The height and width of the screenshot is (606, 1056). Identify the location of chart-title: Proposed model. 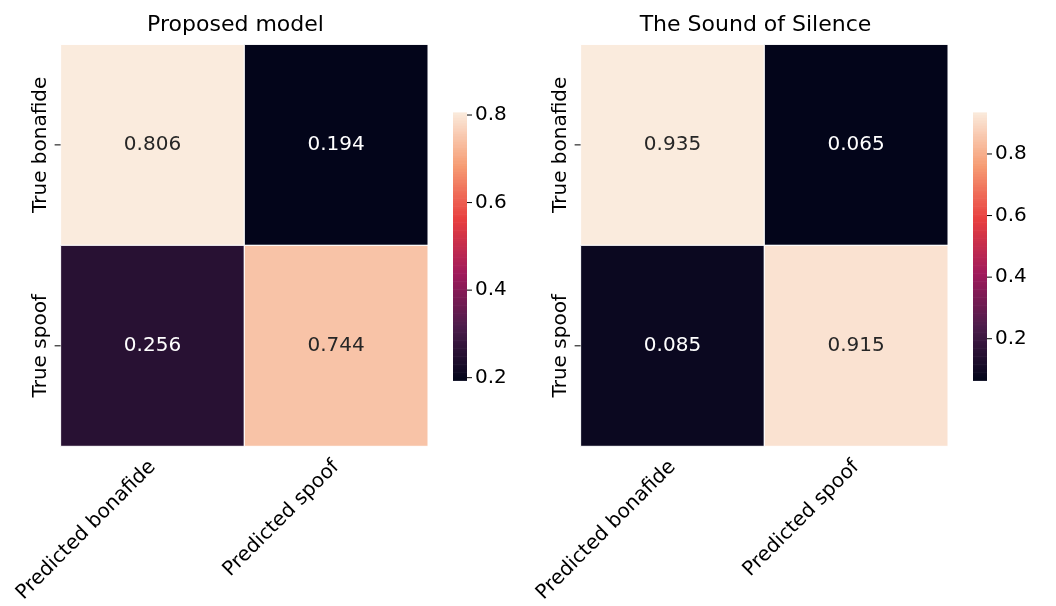
(235, 23).